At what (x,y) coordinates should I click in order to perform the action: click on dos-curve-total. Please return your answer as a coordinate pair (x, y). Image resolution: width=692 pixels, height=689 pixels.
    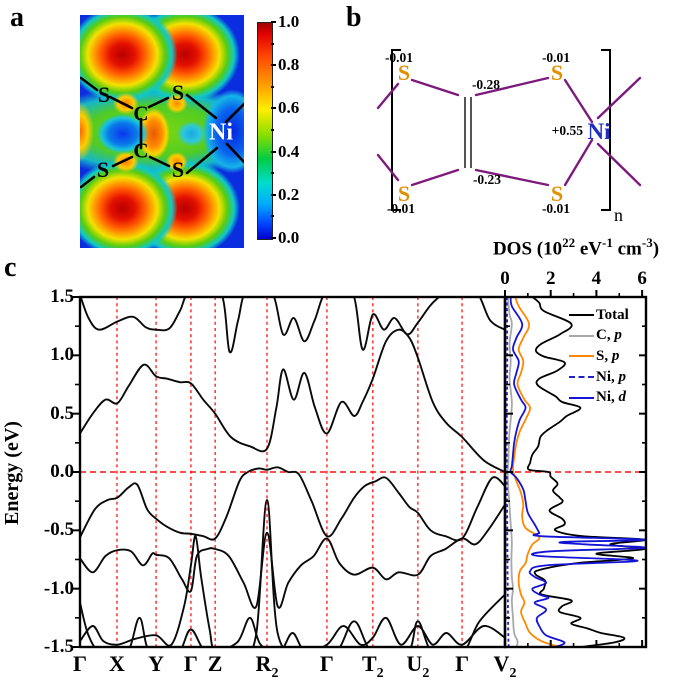
    Looking at the image, I should click on (586, 472).